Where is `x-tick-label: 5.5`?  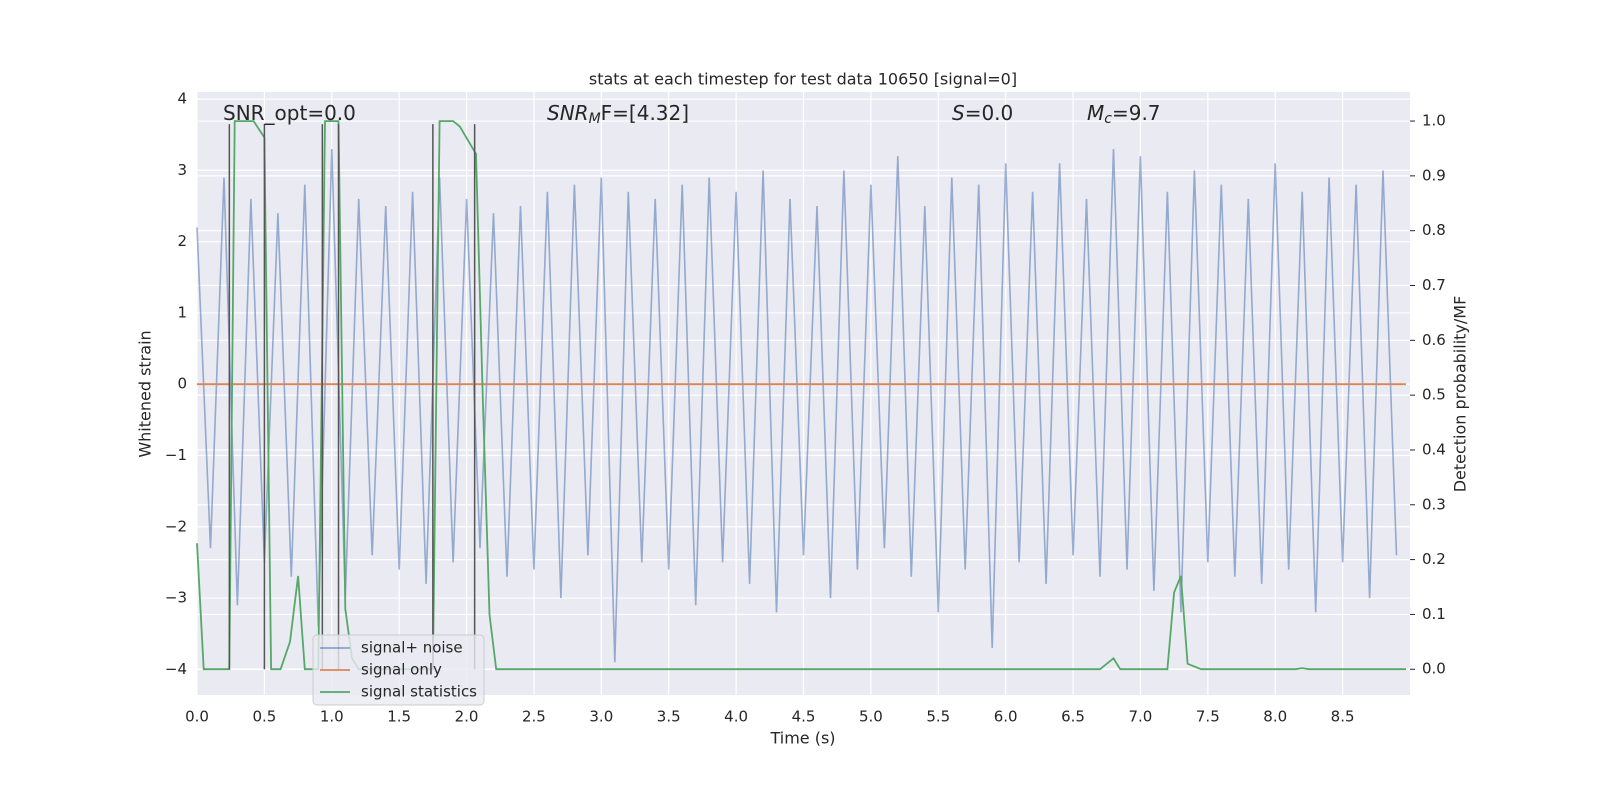
x-tick-label: 5.5 is located at coordinates (938, 717).